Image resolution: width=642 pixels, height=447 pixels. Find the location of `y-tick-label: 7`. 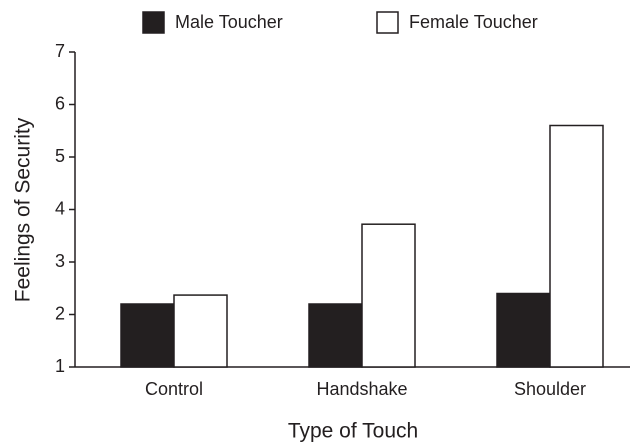

y-tick-label: 7 is located at coordinates (60, 51).